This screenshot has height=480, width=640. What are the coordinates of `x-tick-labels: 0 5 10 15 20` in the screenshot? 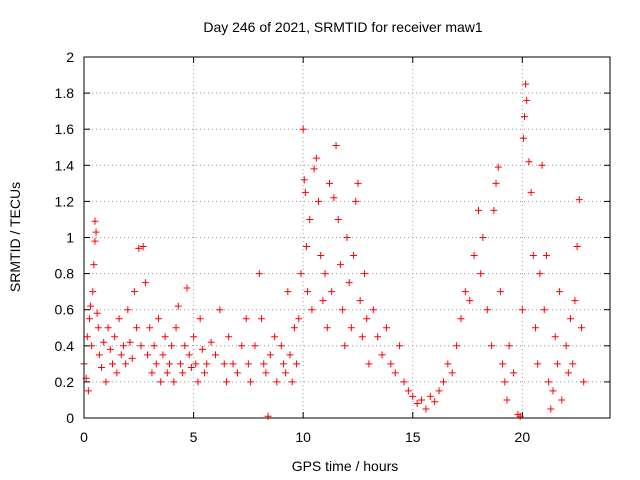 It's located at (305, 437).